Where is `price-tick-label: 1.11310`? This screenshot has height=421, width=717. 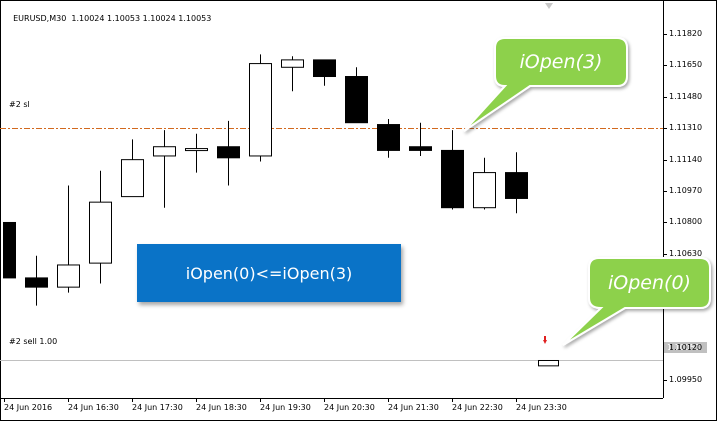 price-tick-label: 1.11310 is located at coordinates (686, 127).